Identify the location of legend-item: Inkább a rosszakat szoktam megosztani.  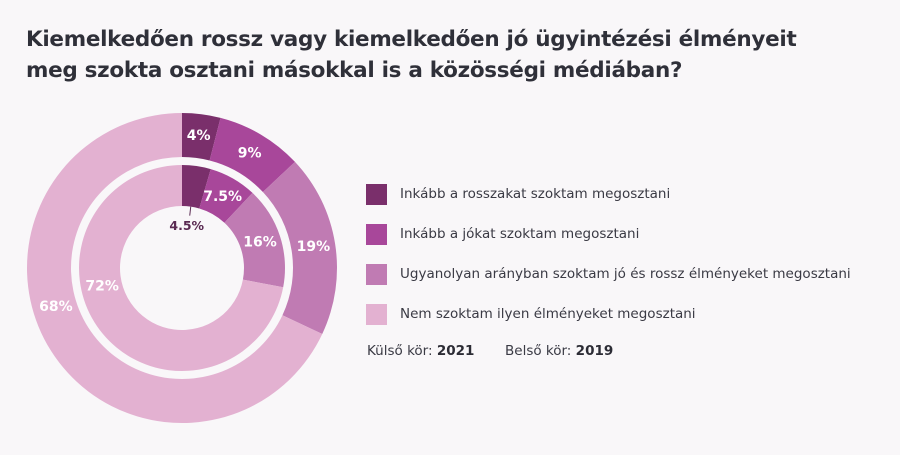
(608, 194).